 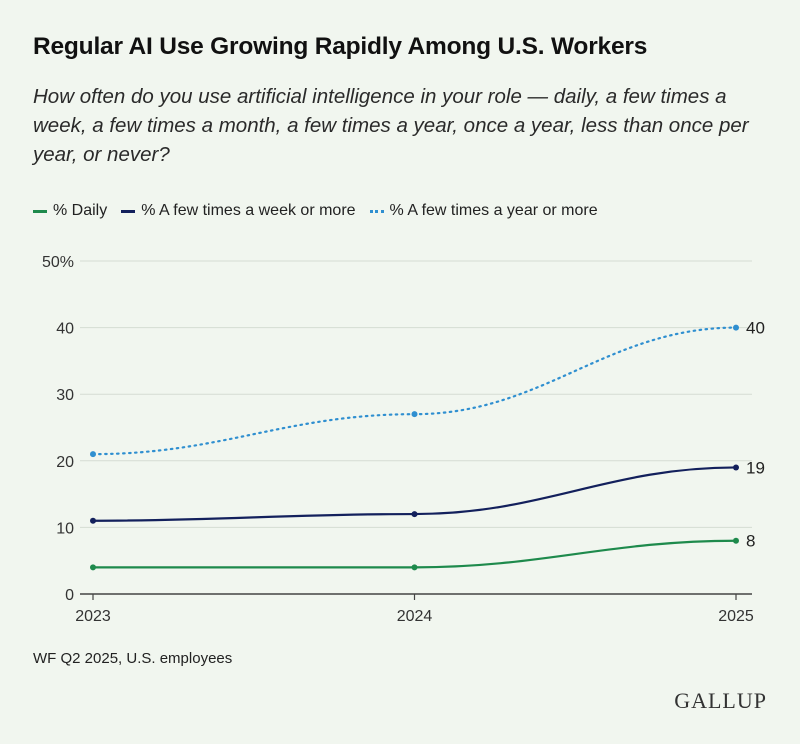 What do you see at coordinates (493, 210) in the screenshot?
I see `legend-label-yearly: % A few times a year or more` at bounding box center [493, 210].